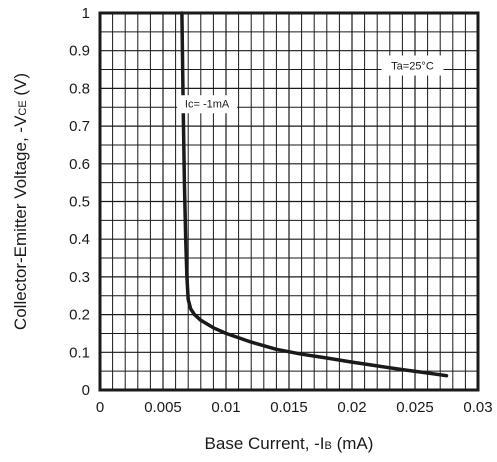 Image resolution: width=497 pixels, height=462 pixels. I want to click on x-axis-label-prefix: Base Current, -I, so click(265, 443).